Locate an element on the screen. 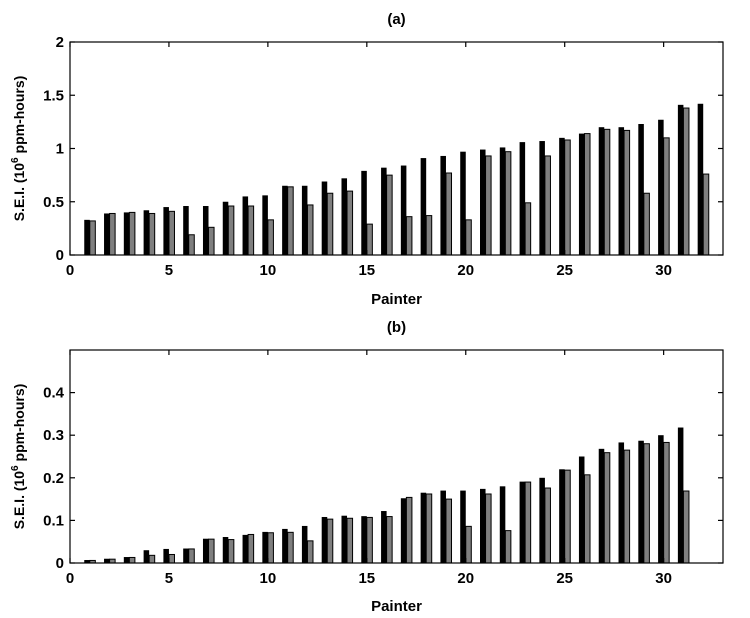  chart-title: (b) is located at coordinates (396, 327).